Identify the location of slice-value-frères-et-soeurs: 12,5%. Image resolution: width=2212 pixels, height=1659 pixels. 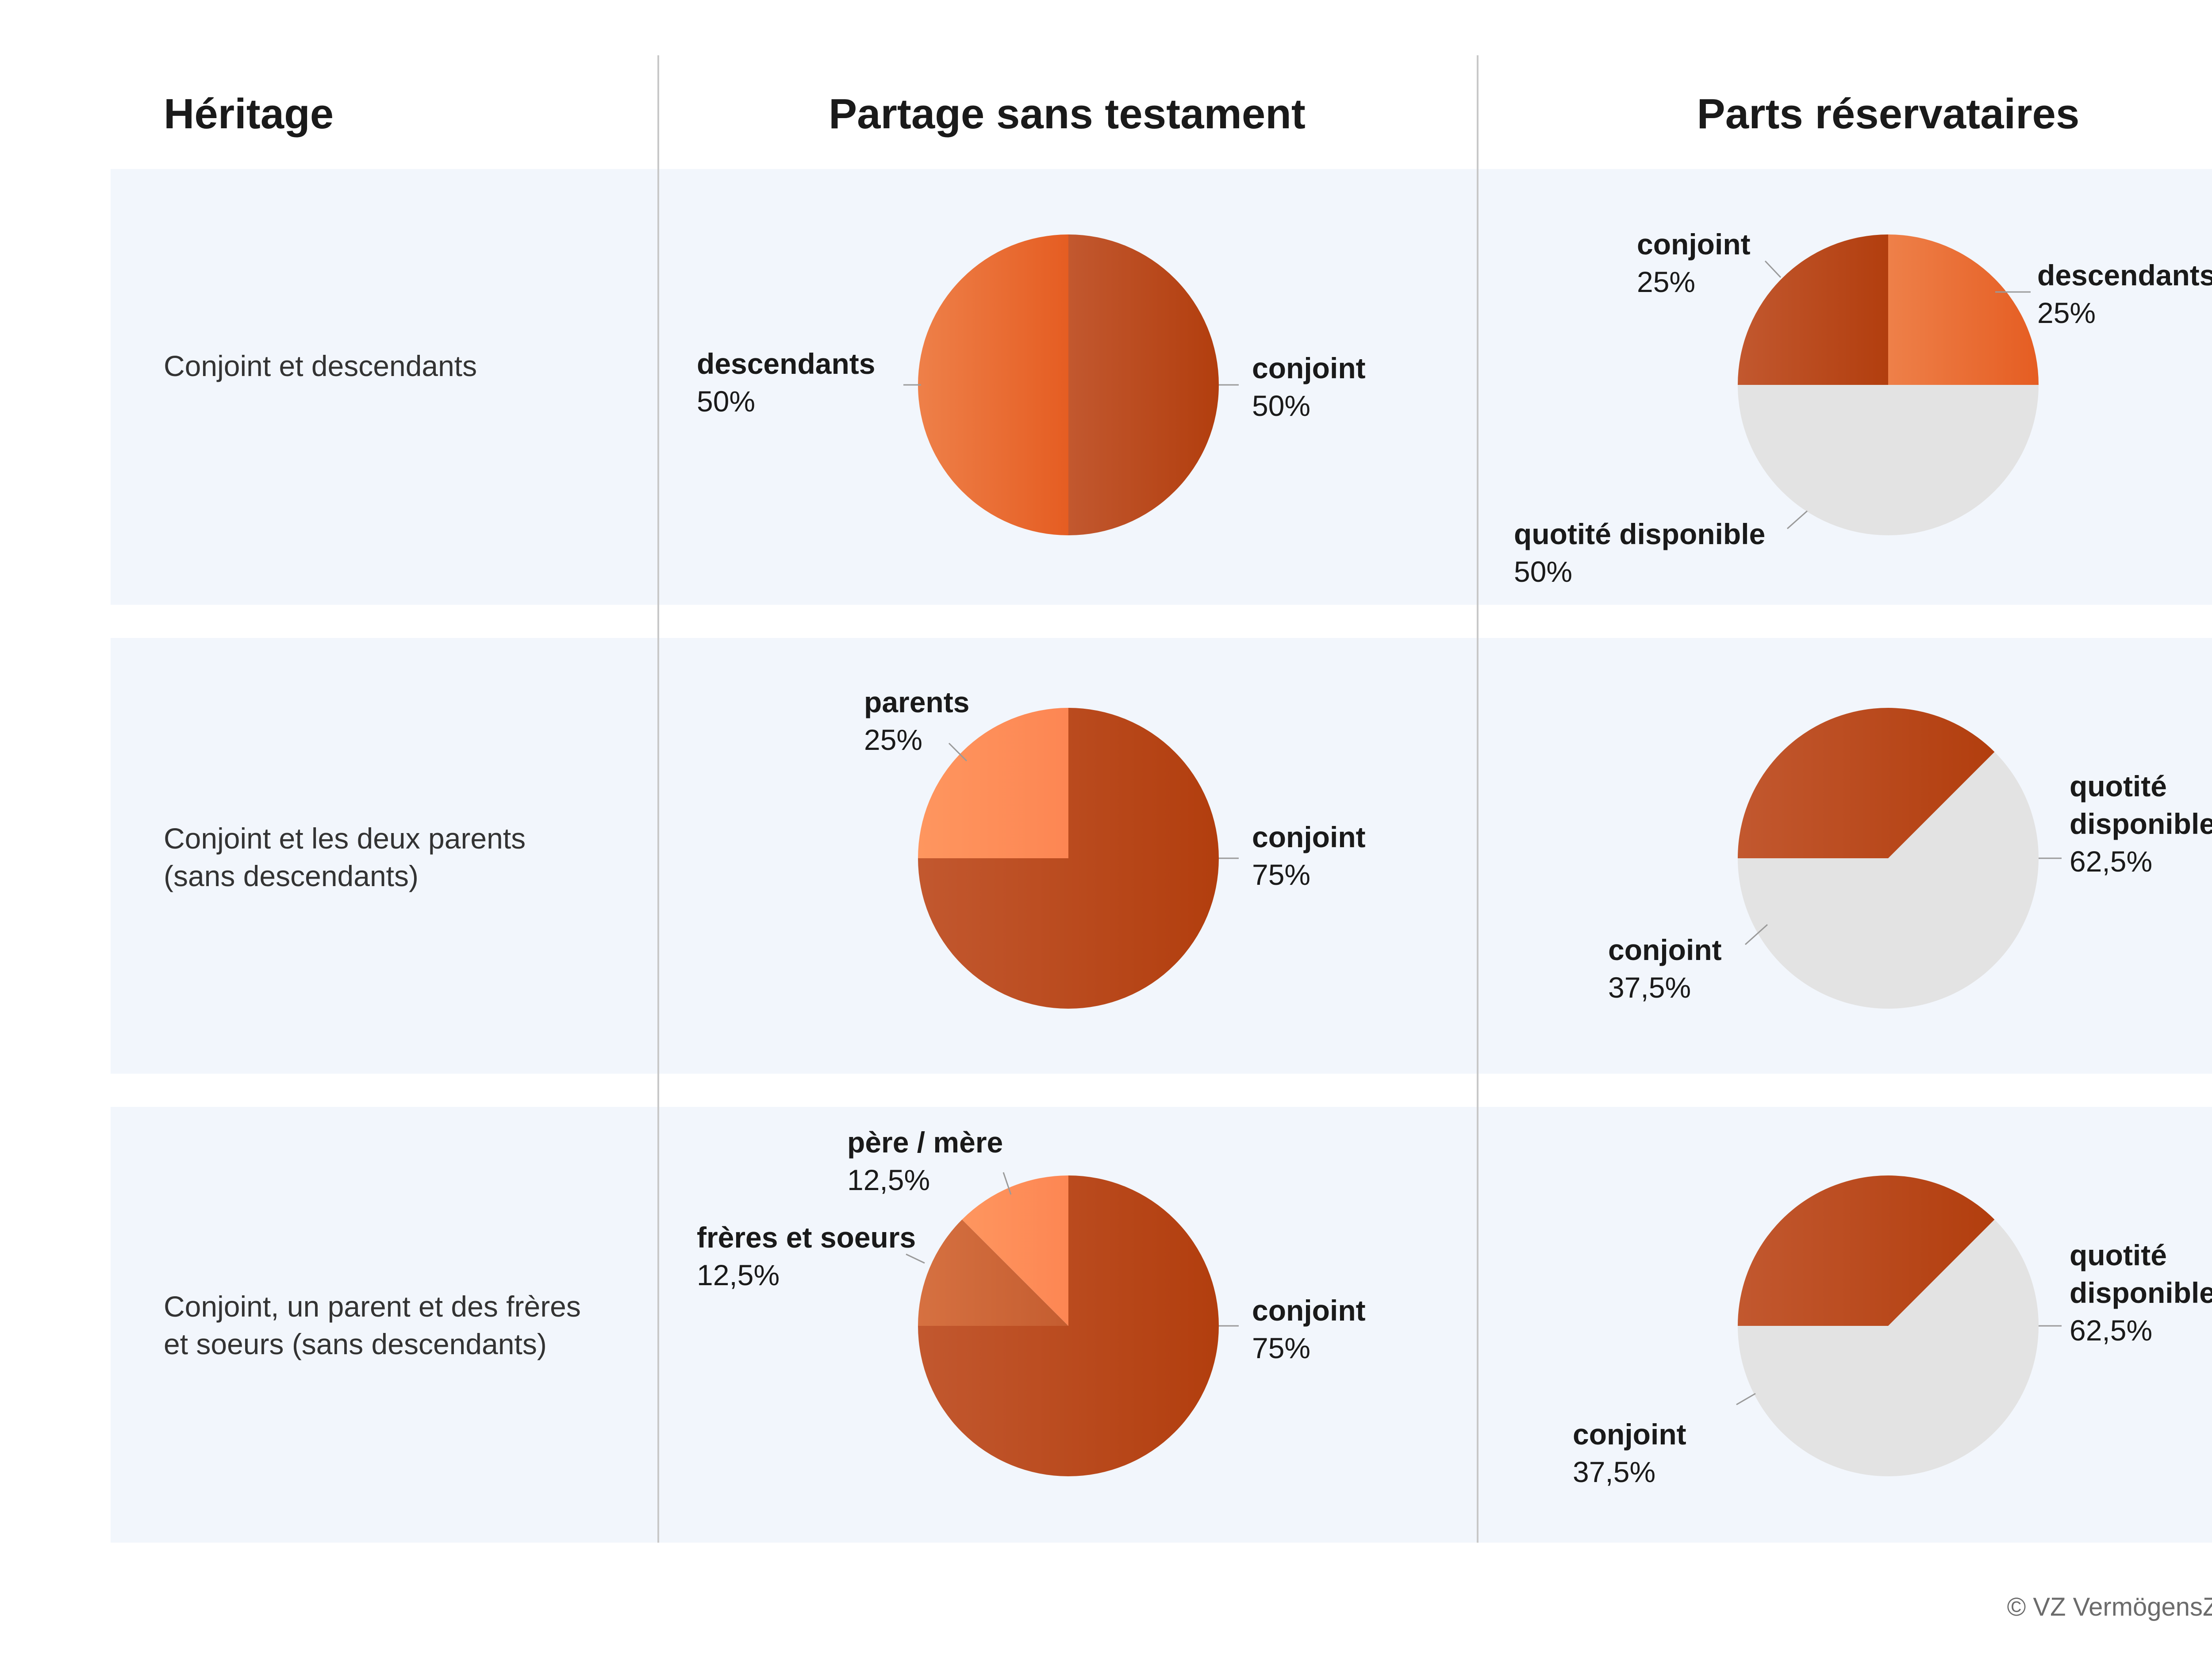
(739, 1275).